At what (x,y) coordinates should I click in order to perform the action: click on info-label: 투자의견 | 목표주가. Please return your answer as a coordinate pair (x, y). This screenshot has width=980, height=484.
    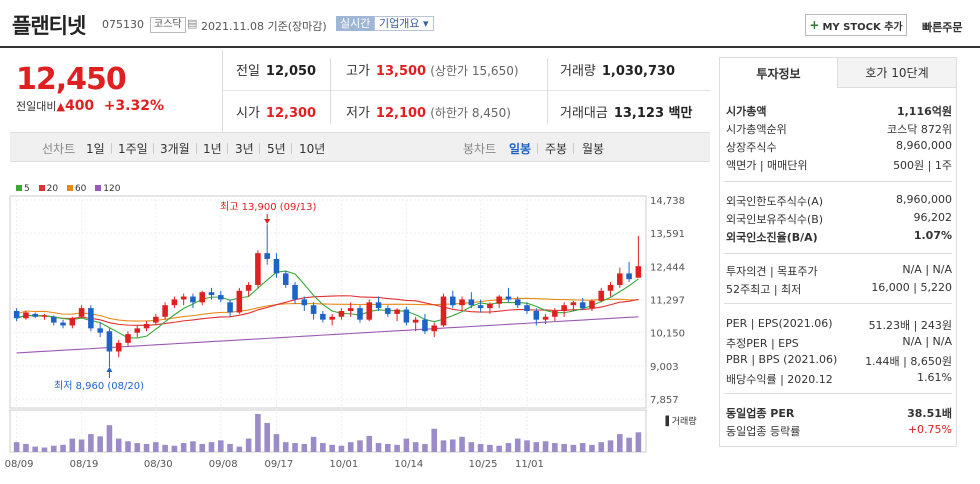
    Looking at the image, I should click on (772, 271).